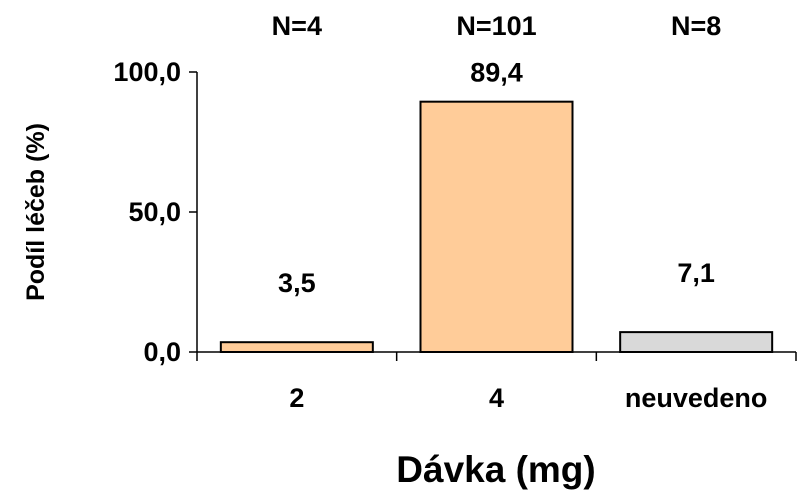 The height and width of the screenshot is (496, 804). I want to click on sample-size-label: N=4, so click(297, 26).